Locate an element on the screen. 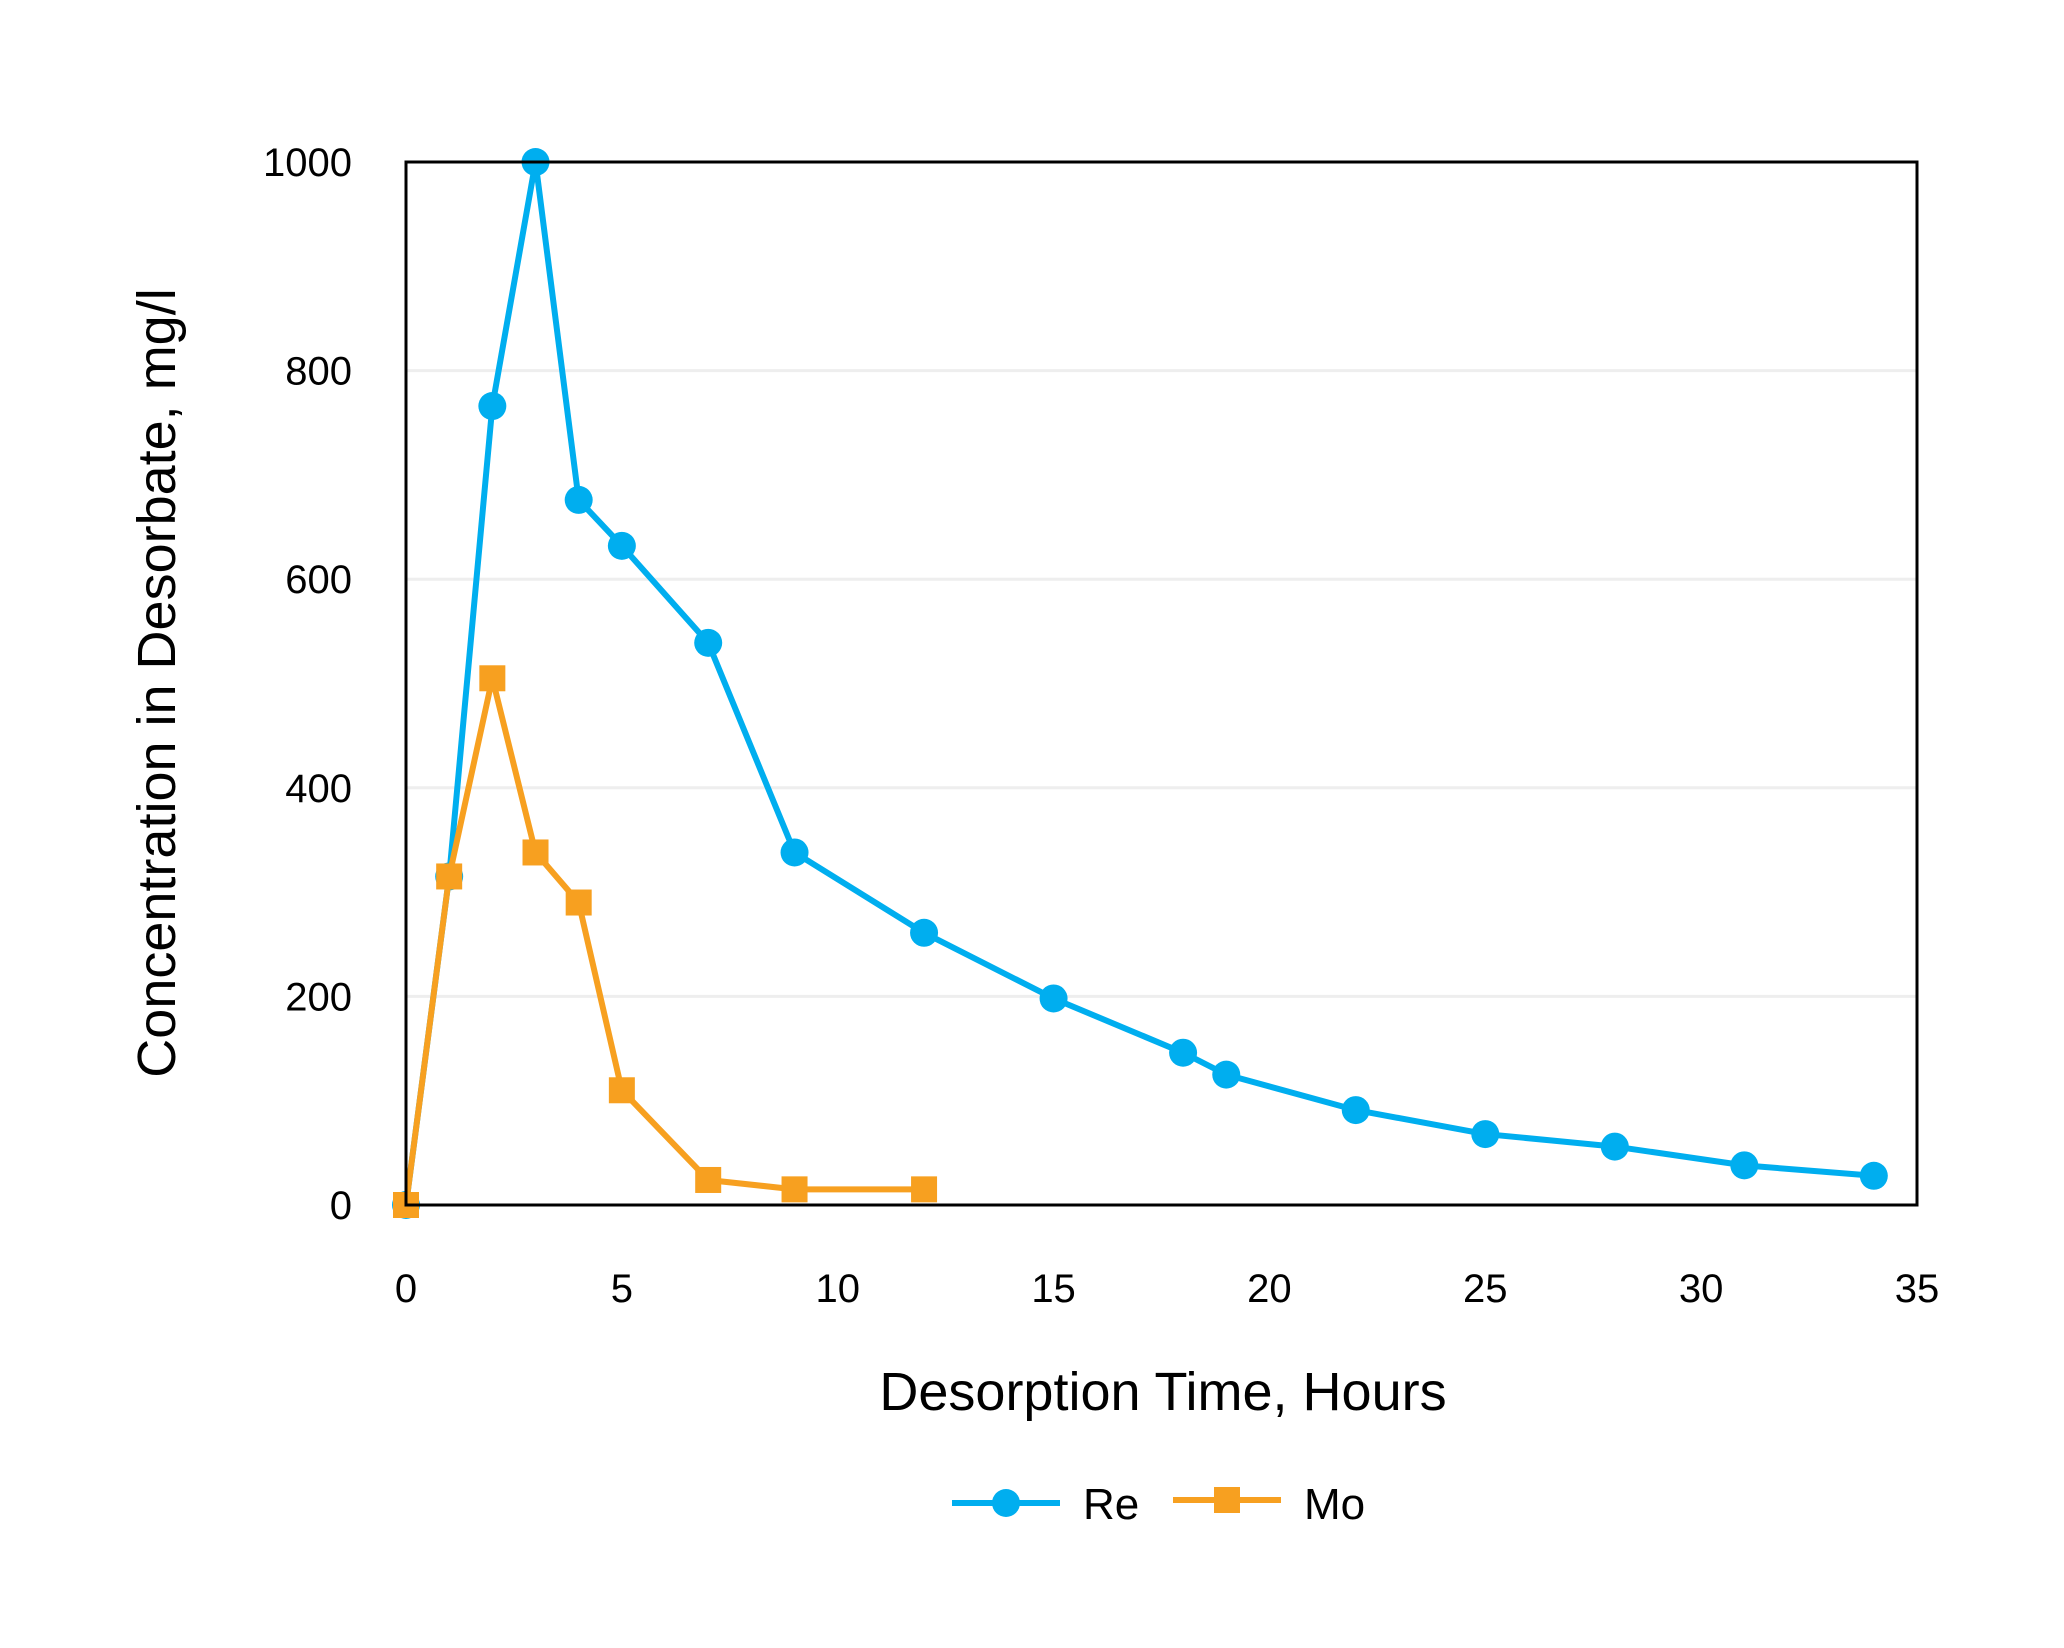 The width and height of the screenshot is (2064, 1648). legend-circle-marker-icon is located at coordinates (1006, 1503).